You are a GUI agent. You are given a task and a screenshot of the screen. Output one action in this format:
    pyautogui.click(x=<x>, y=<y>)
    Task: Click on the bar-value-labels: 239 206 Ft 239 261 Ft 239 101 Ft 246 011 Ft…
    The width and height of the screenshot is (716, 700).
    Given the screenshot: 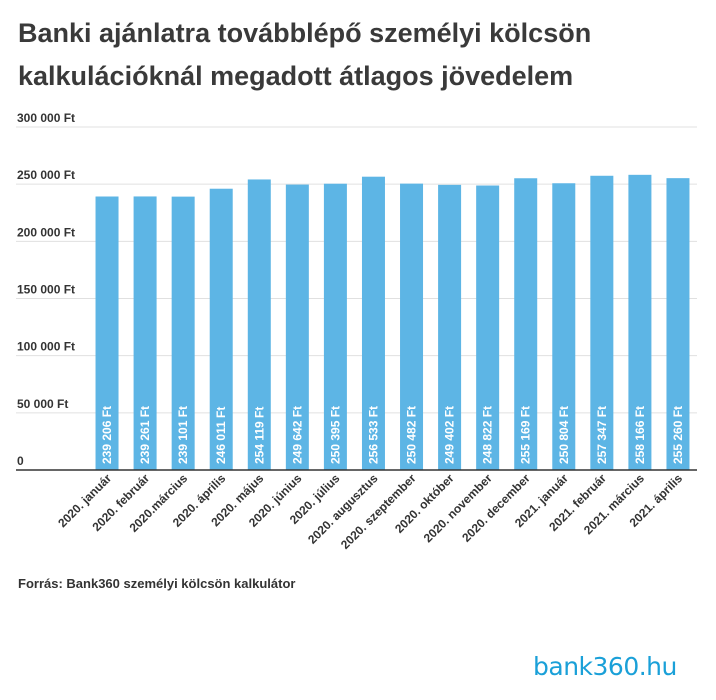 What is the action you would take?
    pyautogui.click(x=392, y=435)
    